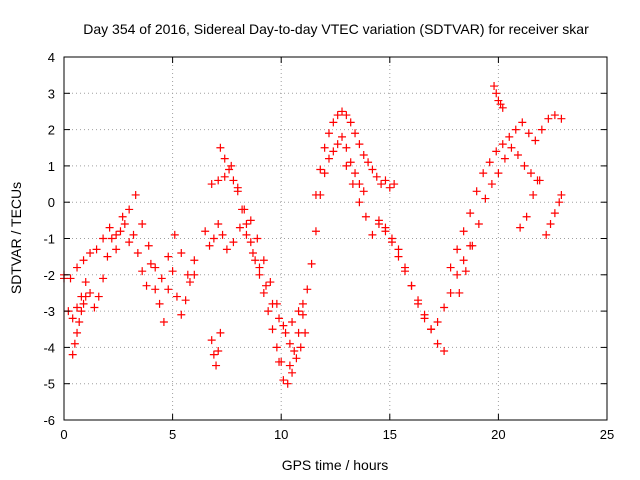 The height and width of the screenshot is (480, 640). Describe the element at coordinates (498, 434) in the screenshot. I see `x-tick-label: 20` at that location.